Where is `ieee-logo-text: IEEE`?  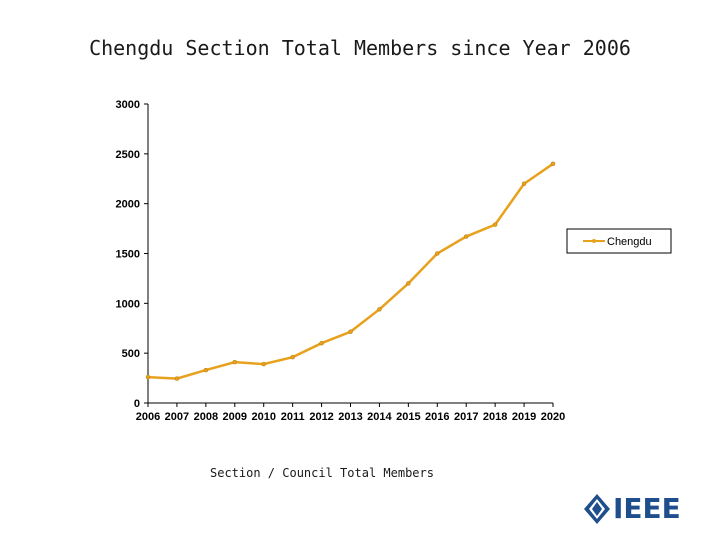
ieee-logo-text: IEEE is located at coordinates (647, 508).